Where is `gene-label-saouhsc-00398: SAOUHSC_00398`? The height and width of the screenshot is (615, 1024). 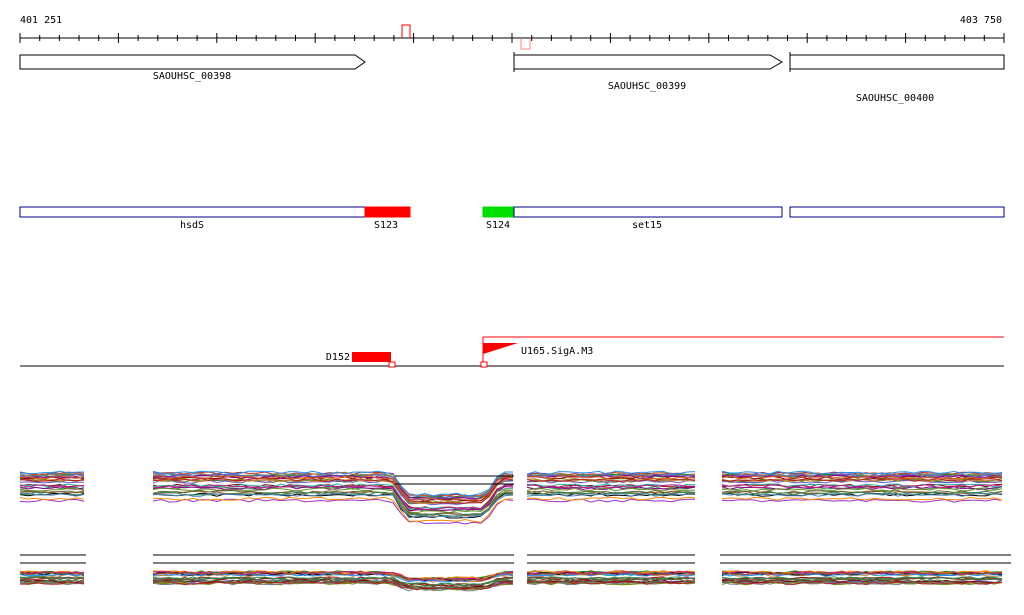 gene-label-saouhsc-00398: SAOUHSC_00398 is located at coordinates (192, 76).